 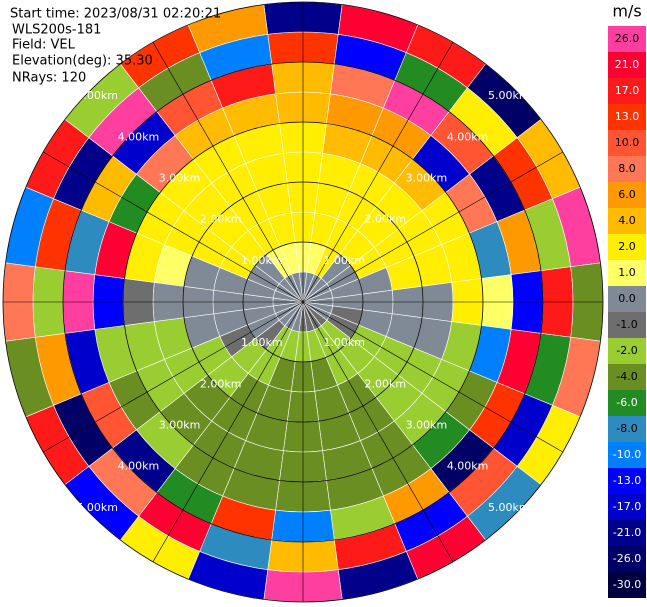 I want to click on colorbar-label: 4.0, so click(x=627, y=220).